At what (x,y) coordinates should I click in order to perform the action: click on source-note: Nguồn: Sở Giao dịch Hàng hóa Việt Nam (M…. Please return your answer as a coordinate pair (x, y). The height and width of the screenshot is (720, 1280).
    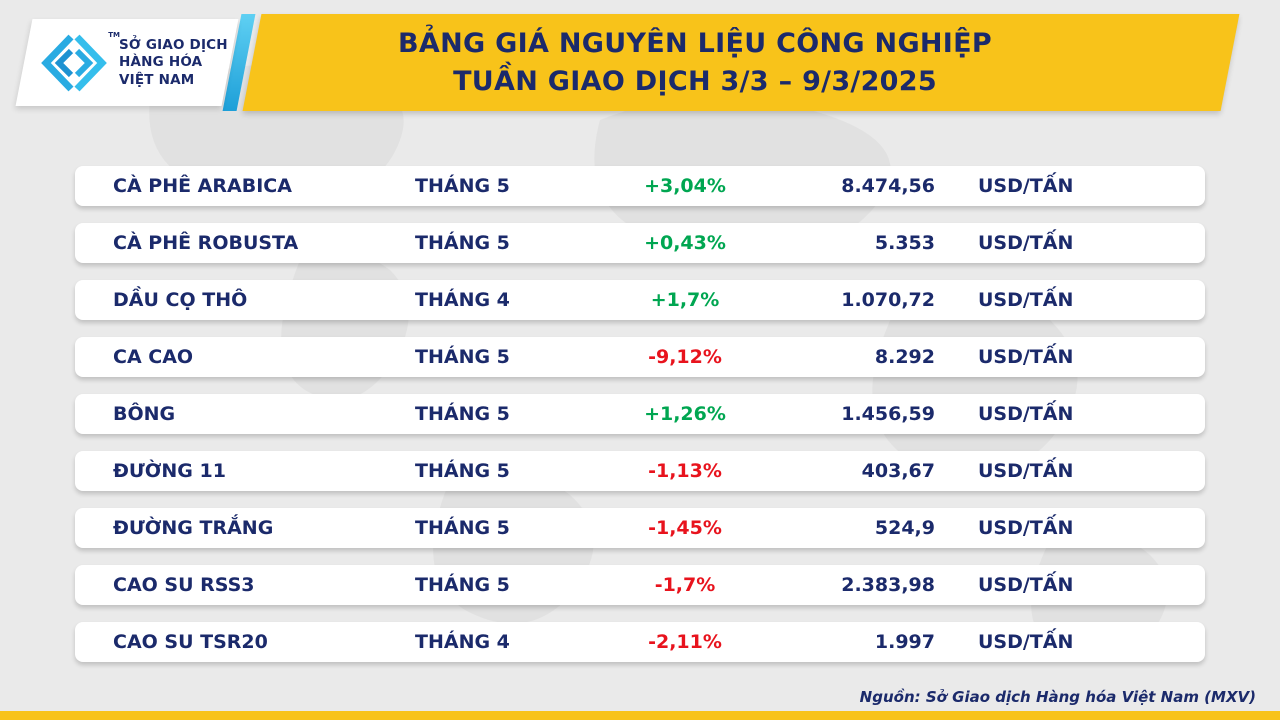
    Looking at the image, I should click on (1057, 697).